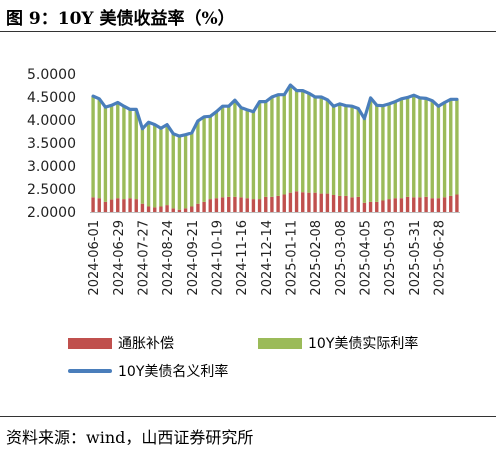 This screenshot has width=496, height=454. Describe the element at coordinates (130, 437) in the screenshot. I see `source-note: 资料来源：wind，山西证券研究所` at that location.